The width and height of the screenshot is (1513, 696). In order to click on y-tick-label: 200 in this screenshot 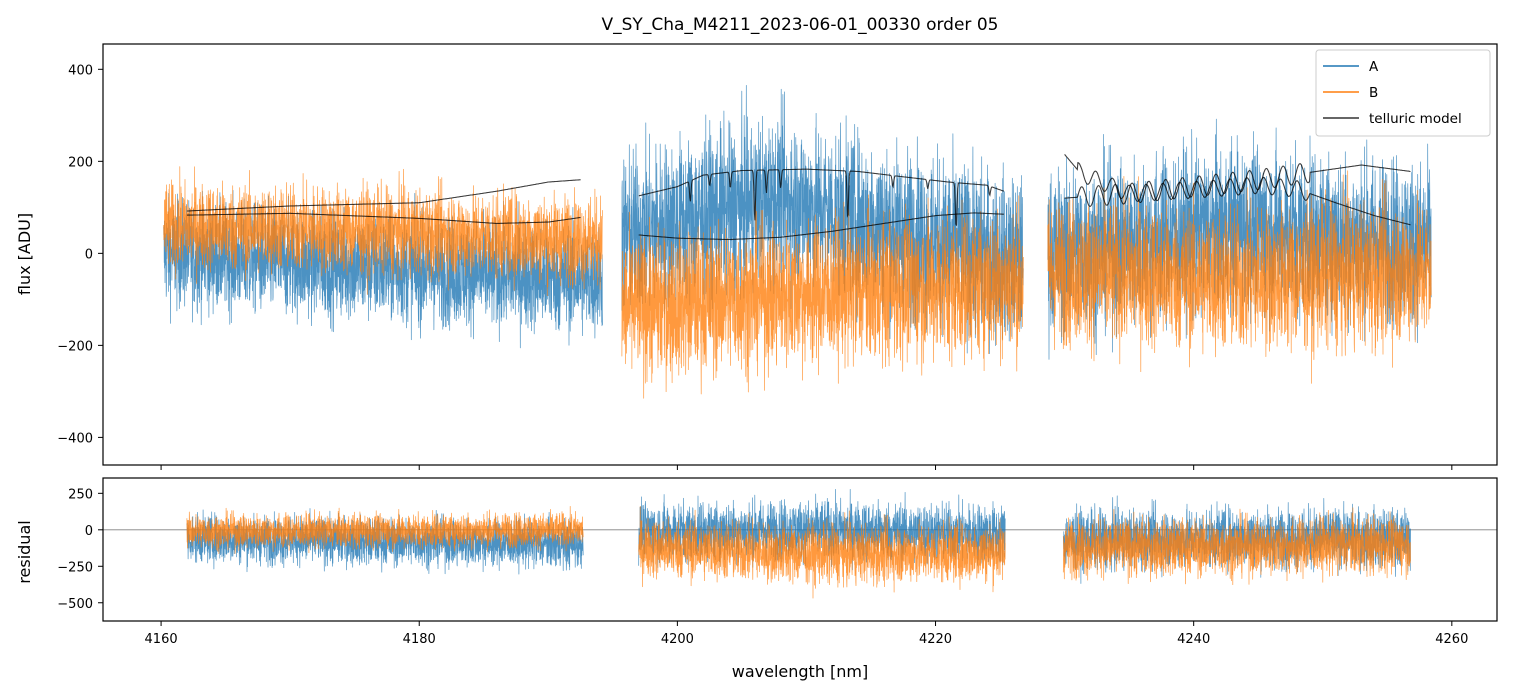, I will do `click(80, 162)`.